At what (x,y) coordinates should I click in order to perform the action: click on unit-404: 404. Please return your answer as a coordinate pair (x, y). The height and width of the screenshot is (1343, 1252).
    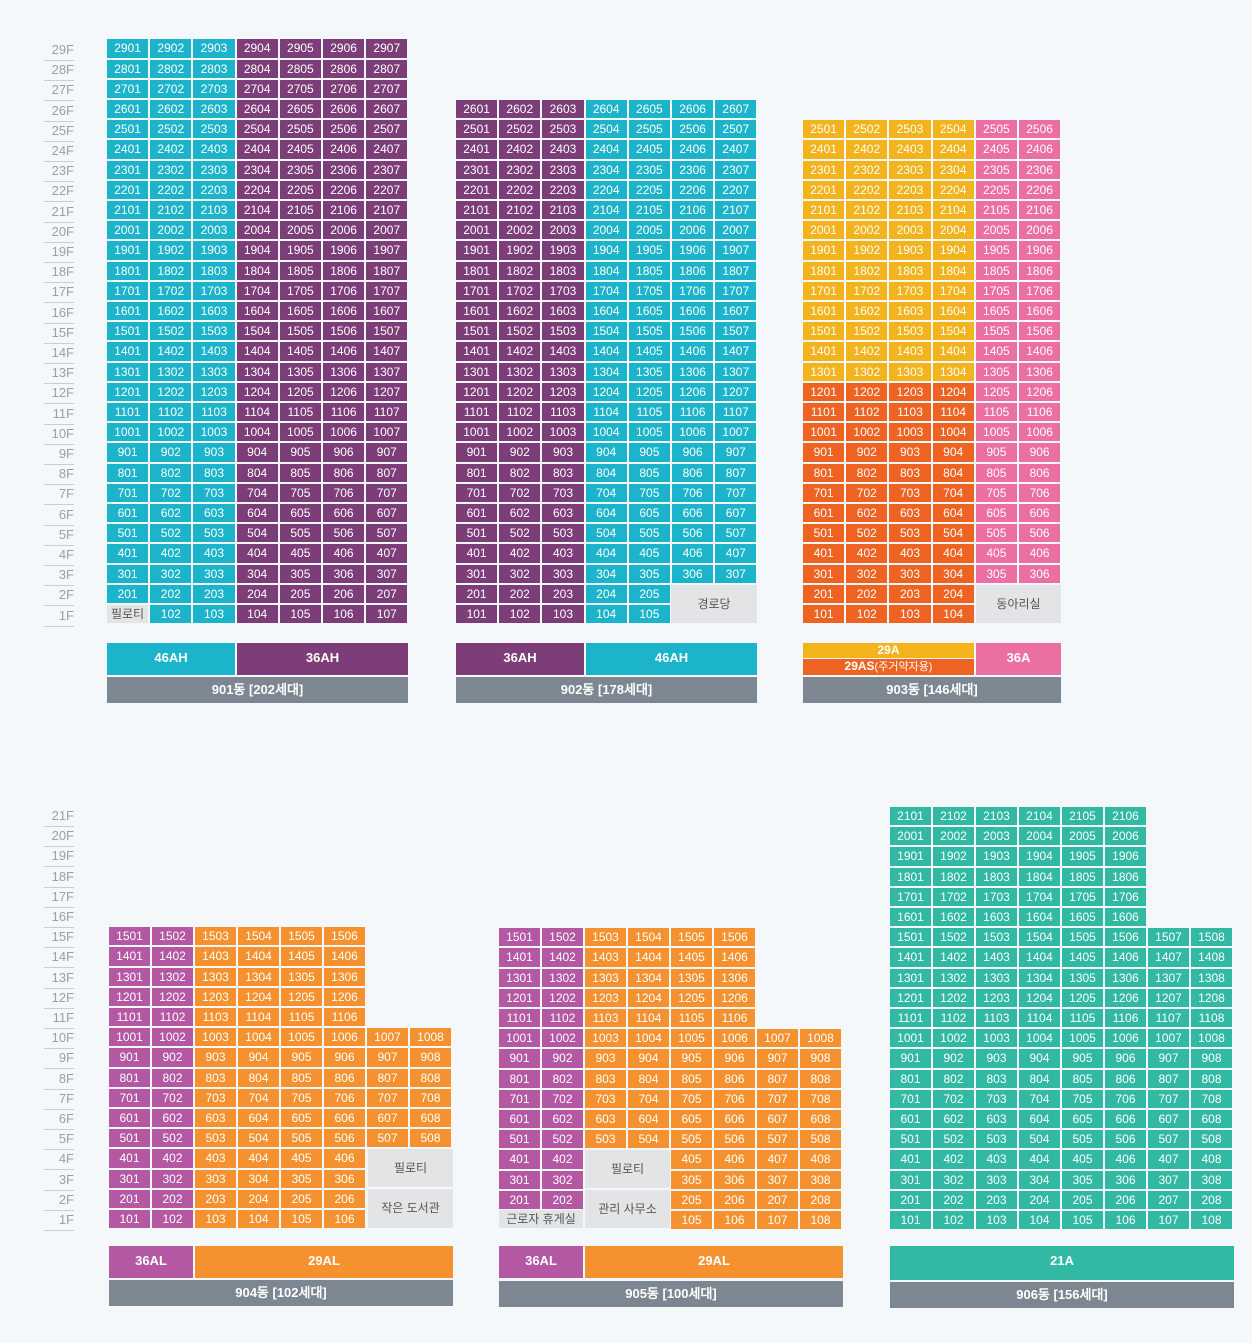
    Looking at the image, I should click on (258, 1158).